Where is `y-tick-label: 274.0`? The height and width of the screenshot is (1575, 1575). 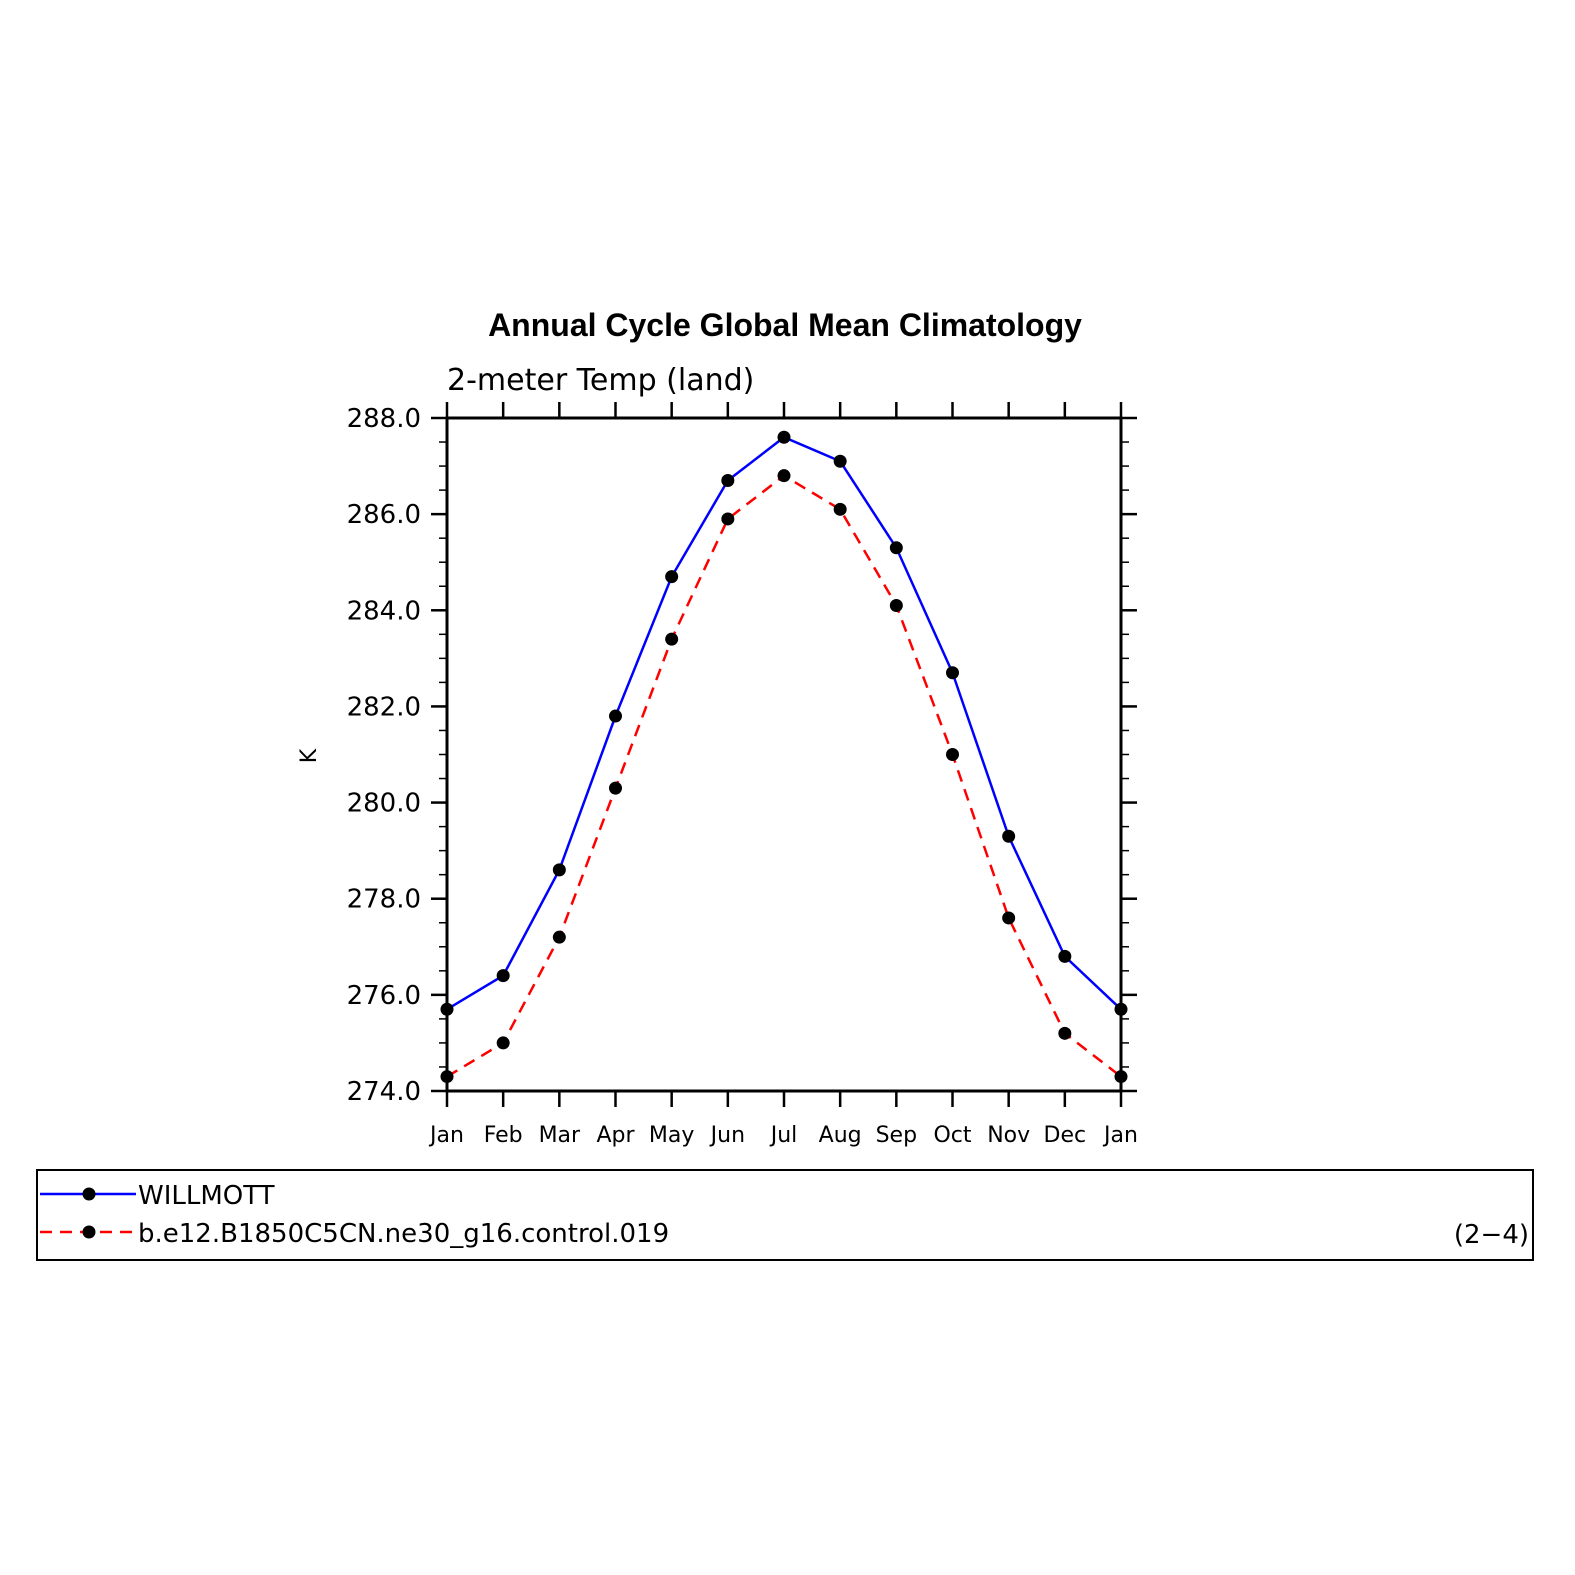
y-tick-label: 274.0 is located at coordinates (384, 1092).